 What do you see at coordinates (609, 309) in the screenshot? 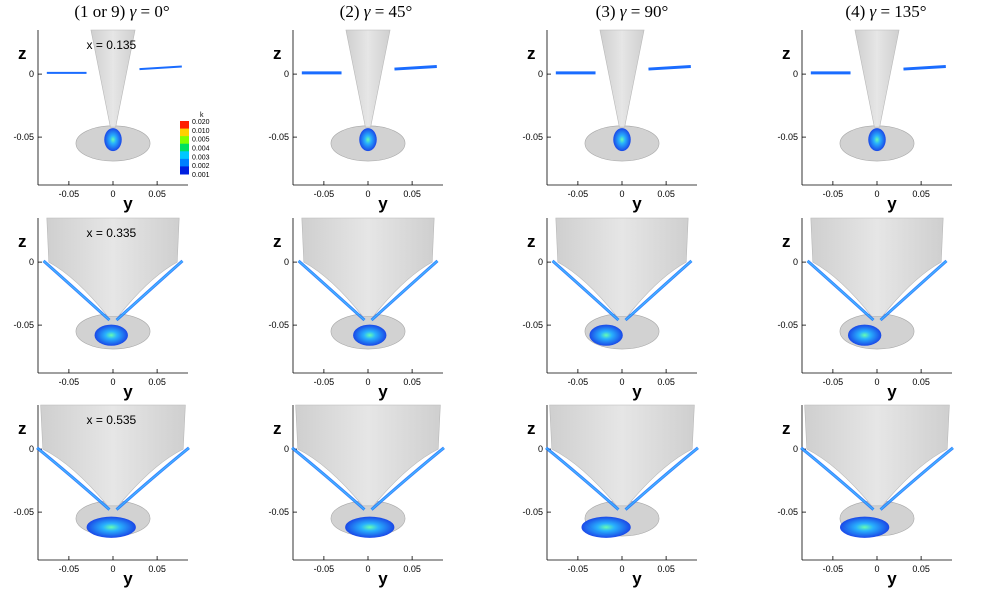
I see `panel-r2-c3: 0 -0.05 -0.05 0 0.05 z y` at bounding box center [609, 309].